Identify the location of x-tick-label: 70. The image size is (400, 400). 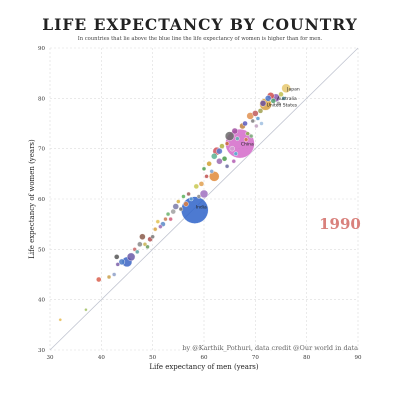
(255, 358).